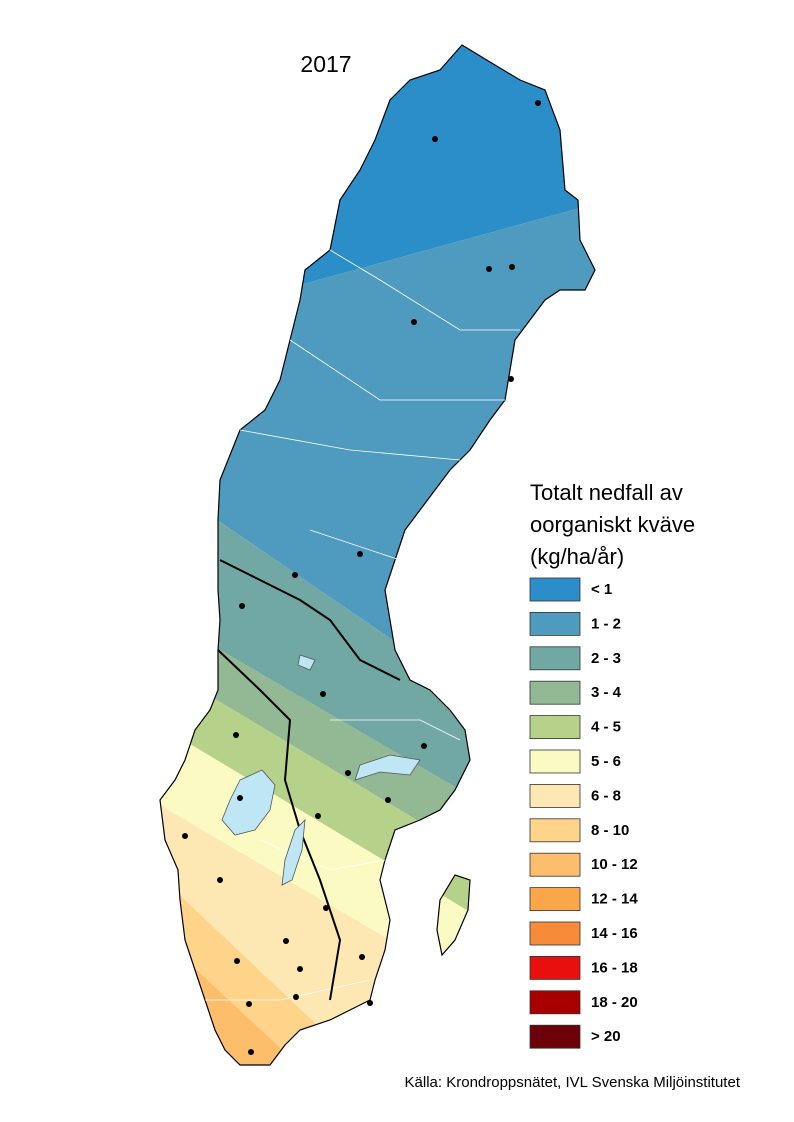 The width and height of the screenshot is (794, 1122). Describe the element at coordinates (612, 524) in the screenshot. I see `legend-title: oorganiskt kväve` at that location.